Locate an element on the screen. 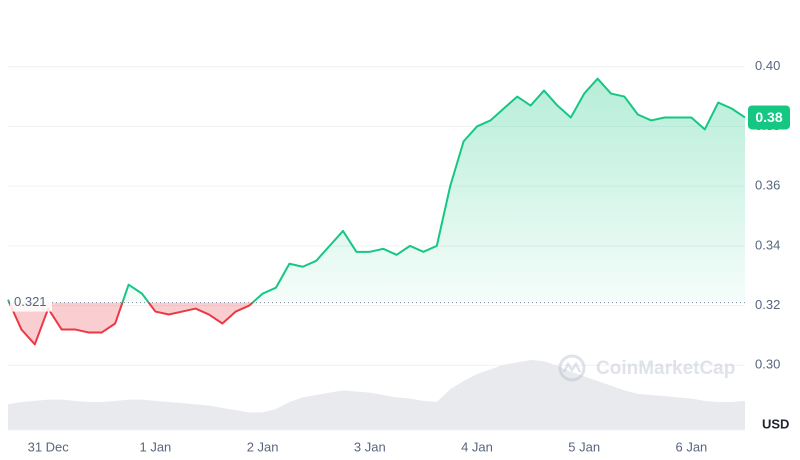  baseline-label: 0.321 is located at coordinates (30, 301).